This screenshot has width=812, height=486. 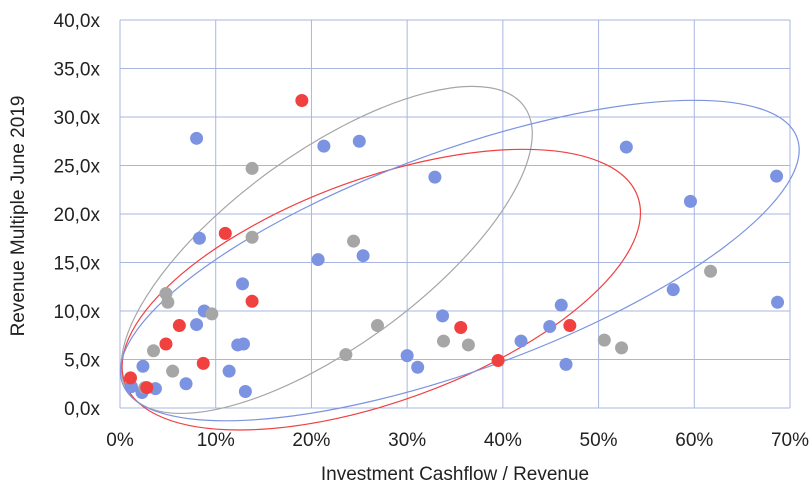 What do you see at coordinates (216, 440) in the screenshot?
I see `x-tick-label: 10%` at bounding box center [216, 440].